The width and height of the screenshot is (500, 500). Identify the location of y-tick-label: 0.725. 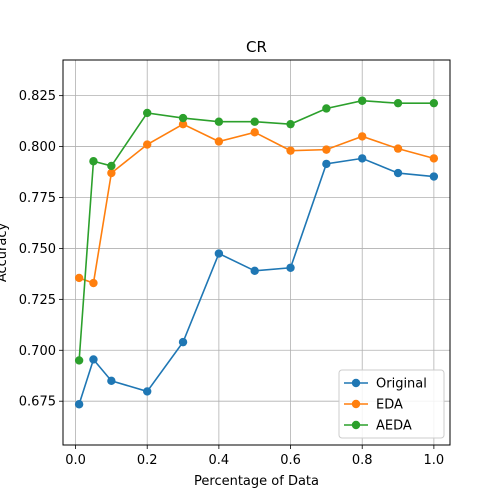
(37, 300).